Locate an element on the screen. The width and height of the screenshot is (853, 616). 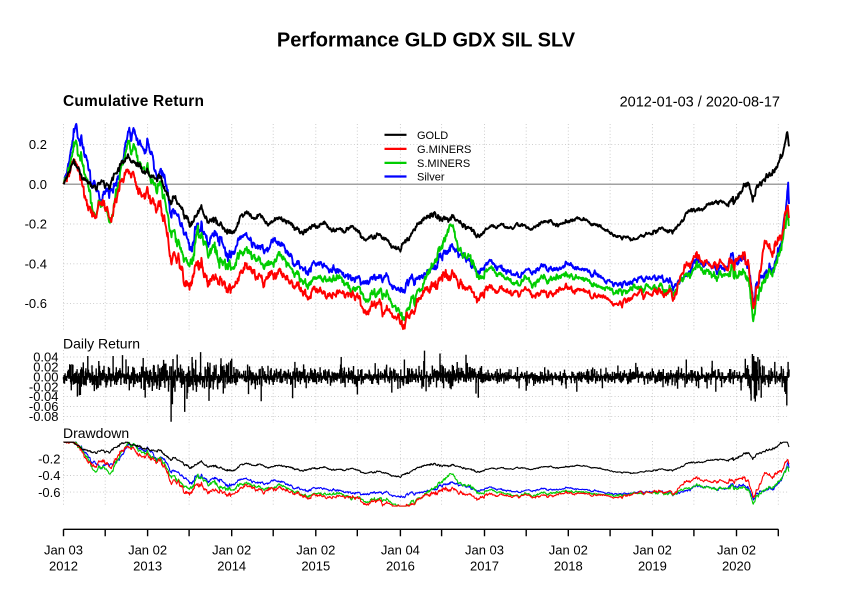
svg-text: 0.2 is located at coordinates (38, 144).